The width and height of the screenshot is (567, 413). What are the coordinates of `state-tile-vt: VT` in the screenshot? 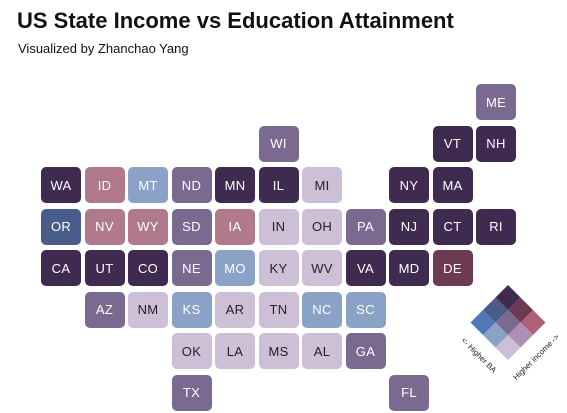 It's located at (452, 143).